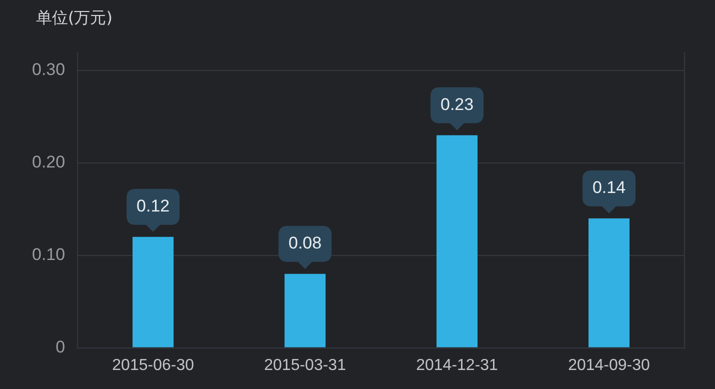  What do you see at coordinates (153, 365) in the screenshot?
I see `x-tick-label: 2015-06-30` at bounding box center [153, 365].